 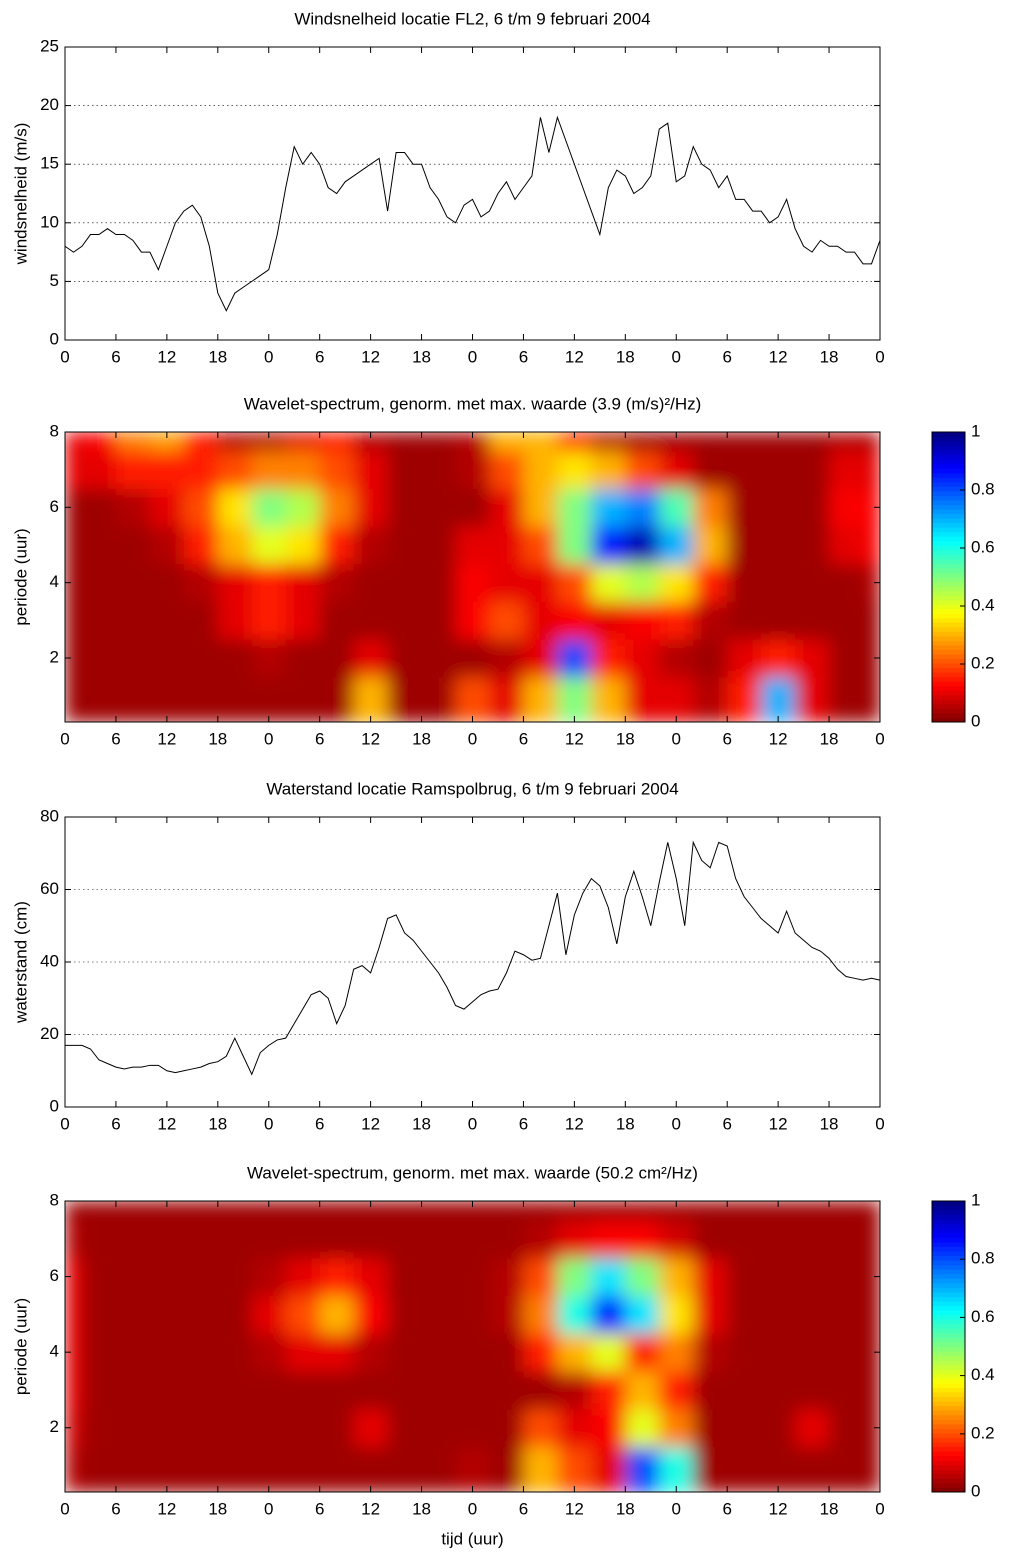 What do you see at coordinates (948, 577) in the screenshot?
I see `colorbar-frame` at bounding box center [948, 577].